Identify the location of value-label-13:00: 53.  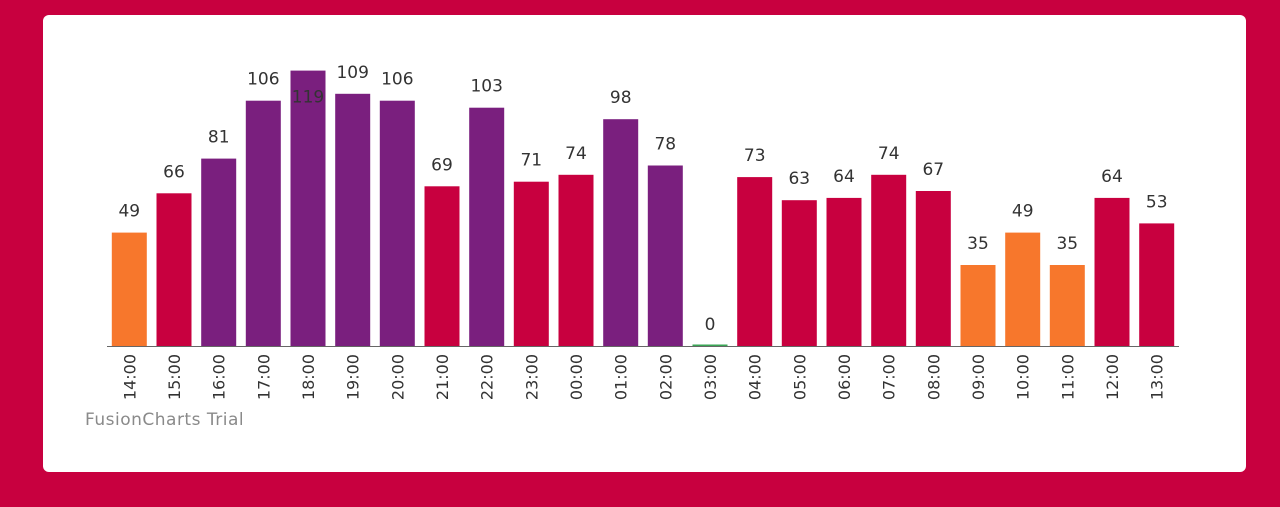
(1157, 202).